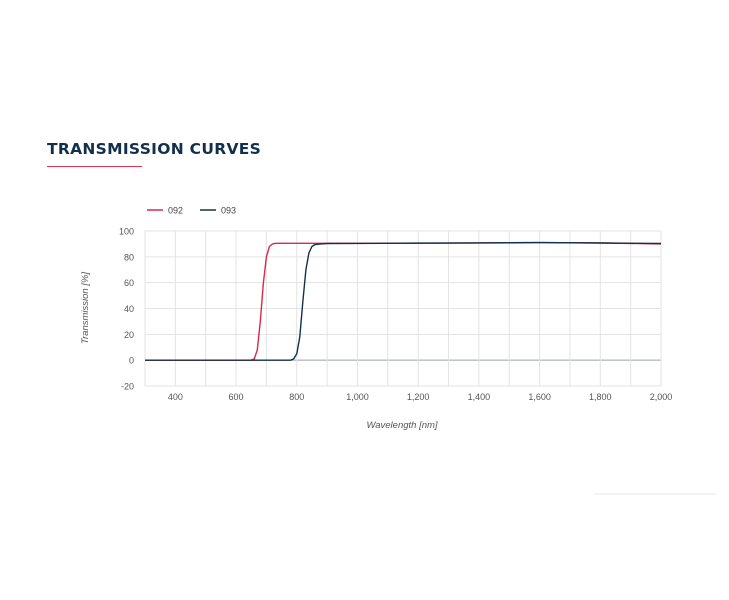 The image size is (729, 600). I want to click on y-tick-label: -20, so click(127, 387).